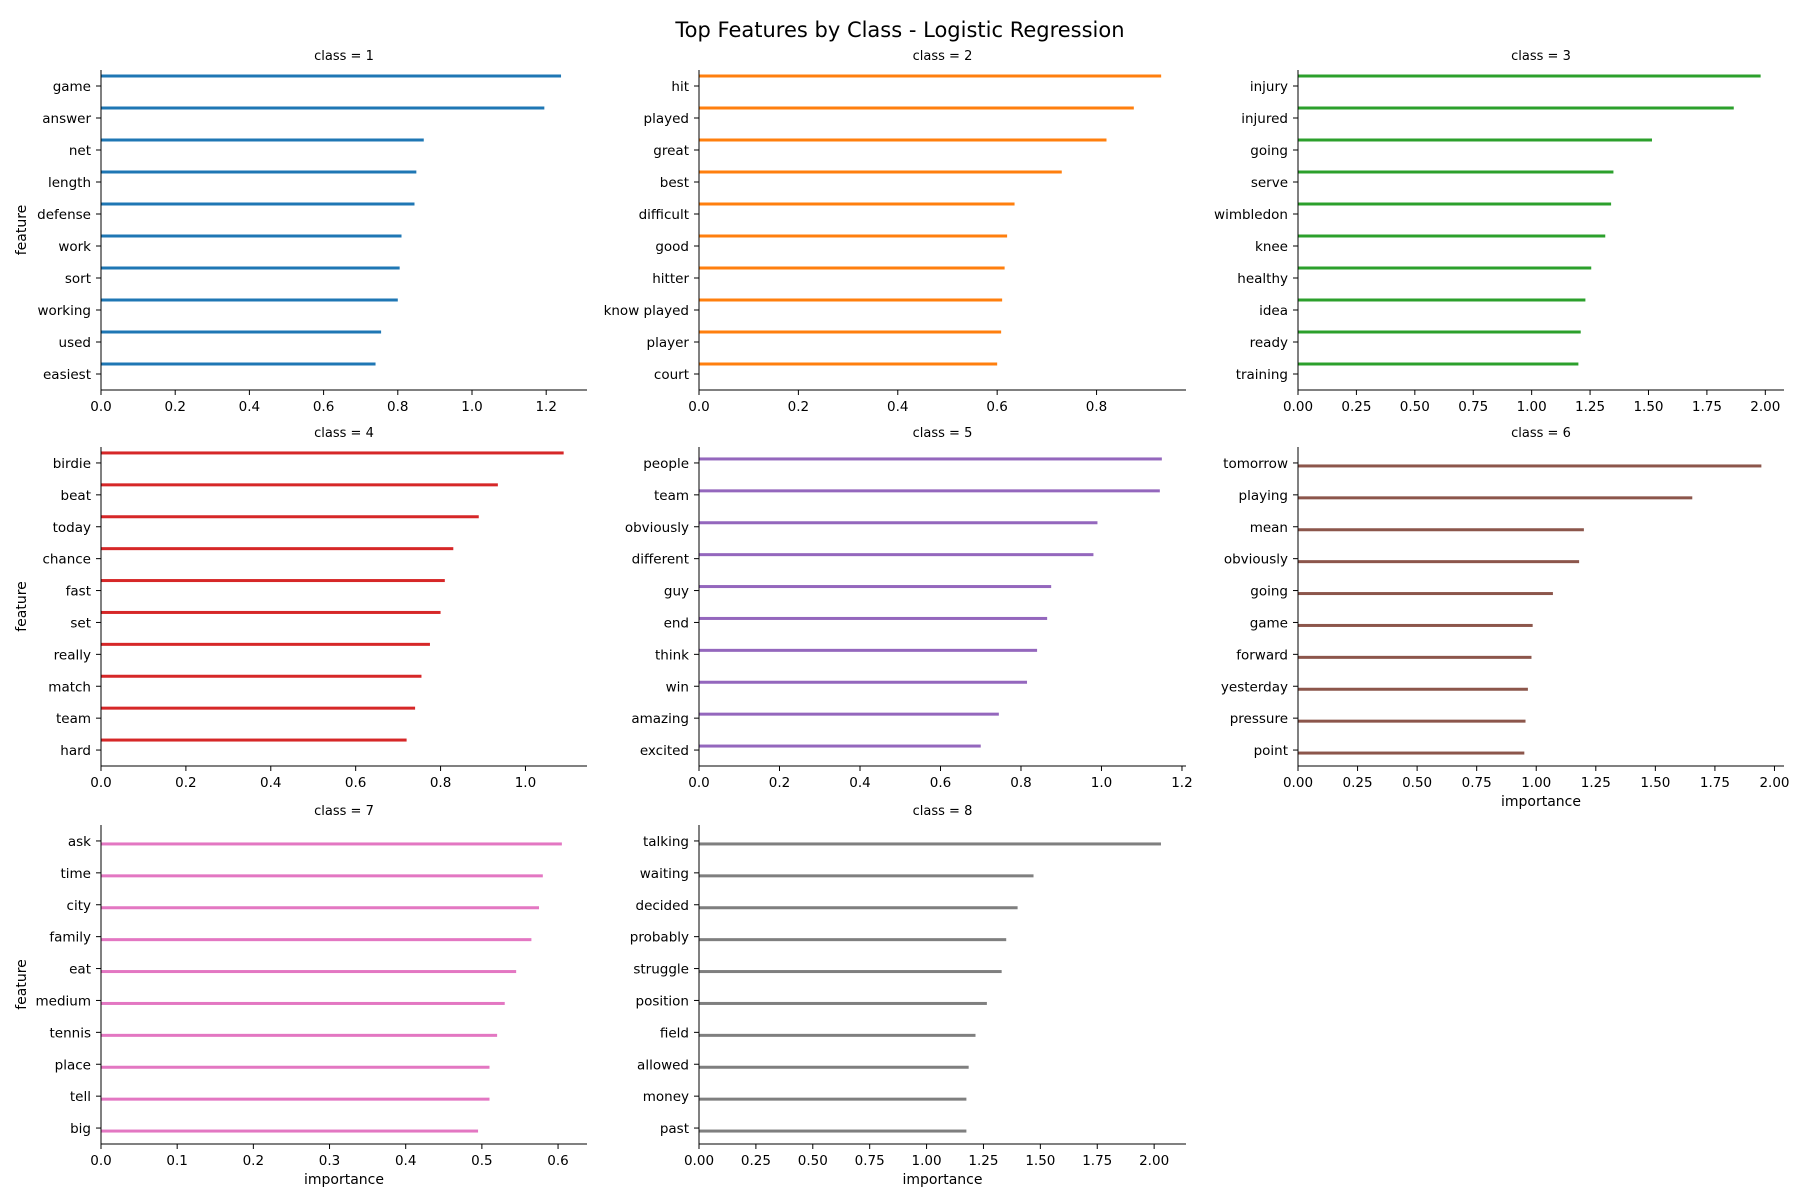  What do you see at coordinates (1154, 1161) in the screenshot?
I see `x-tick-label: 2.00` at bounding box center [1154, 1161].